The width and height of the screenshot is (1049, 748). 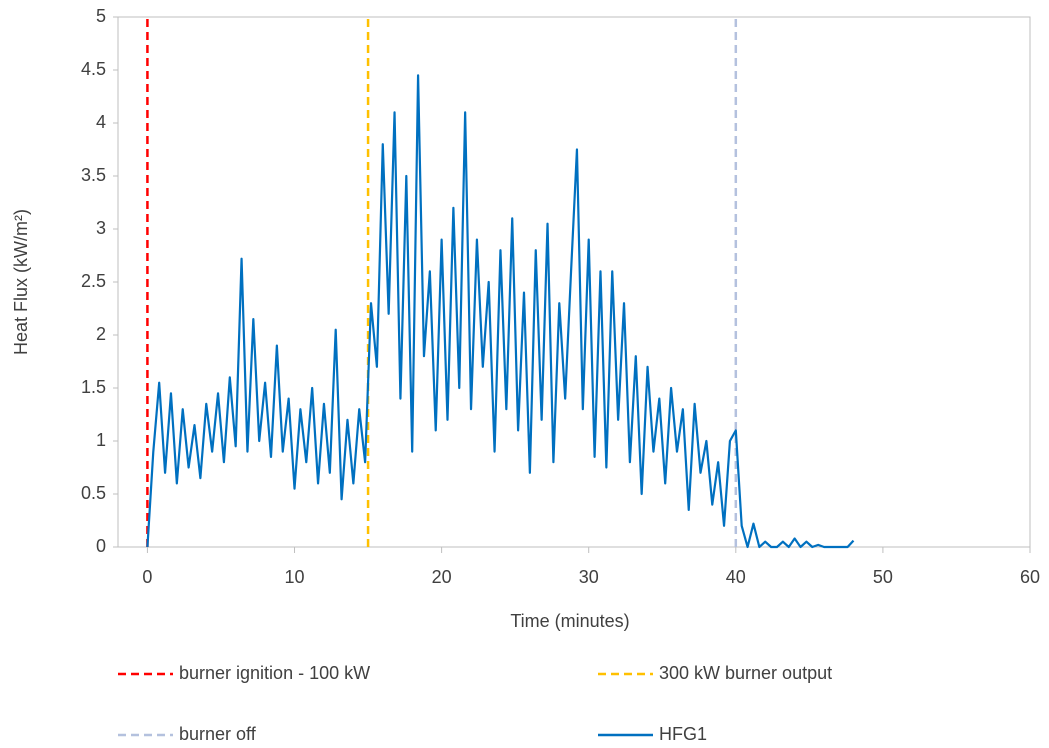 I want to click on x-tick-label: 0, so click(x=147, y=577).